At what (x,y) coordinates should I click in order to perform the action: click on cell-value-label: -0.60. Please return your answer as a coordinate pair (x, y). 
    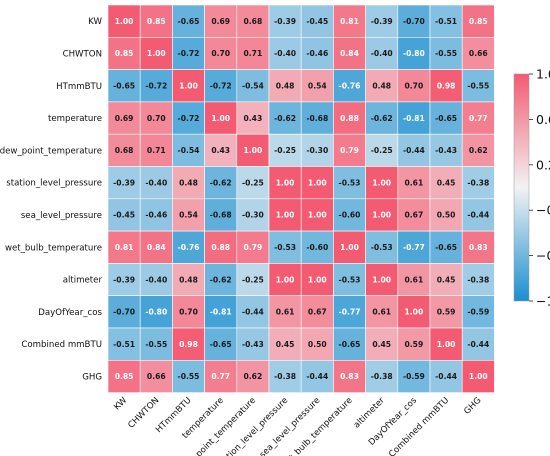
    Looking at the image, I should click on (350, 215).